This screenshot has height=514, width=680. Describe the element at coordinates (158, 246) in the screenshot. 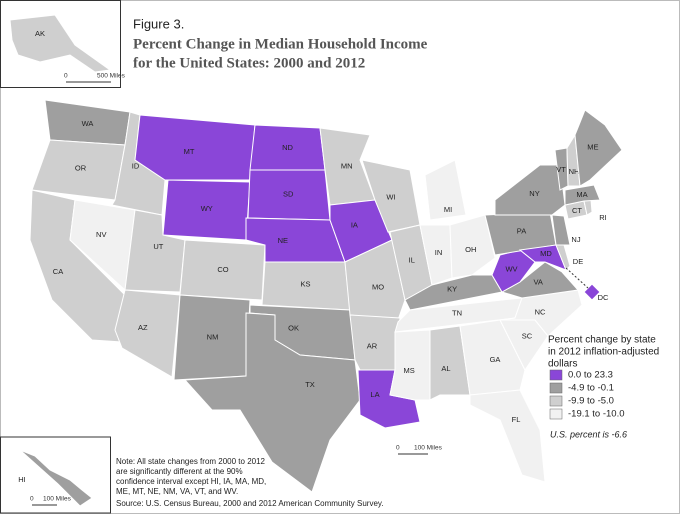

I see `state-label: UT` at that location.